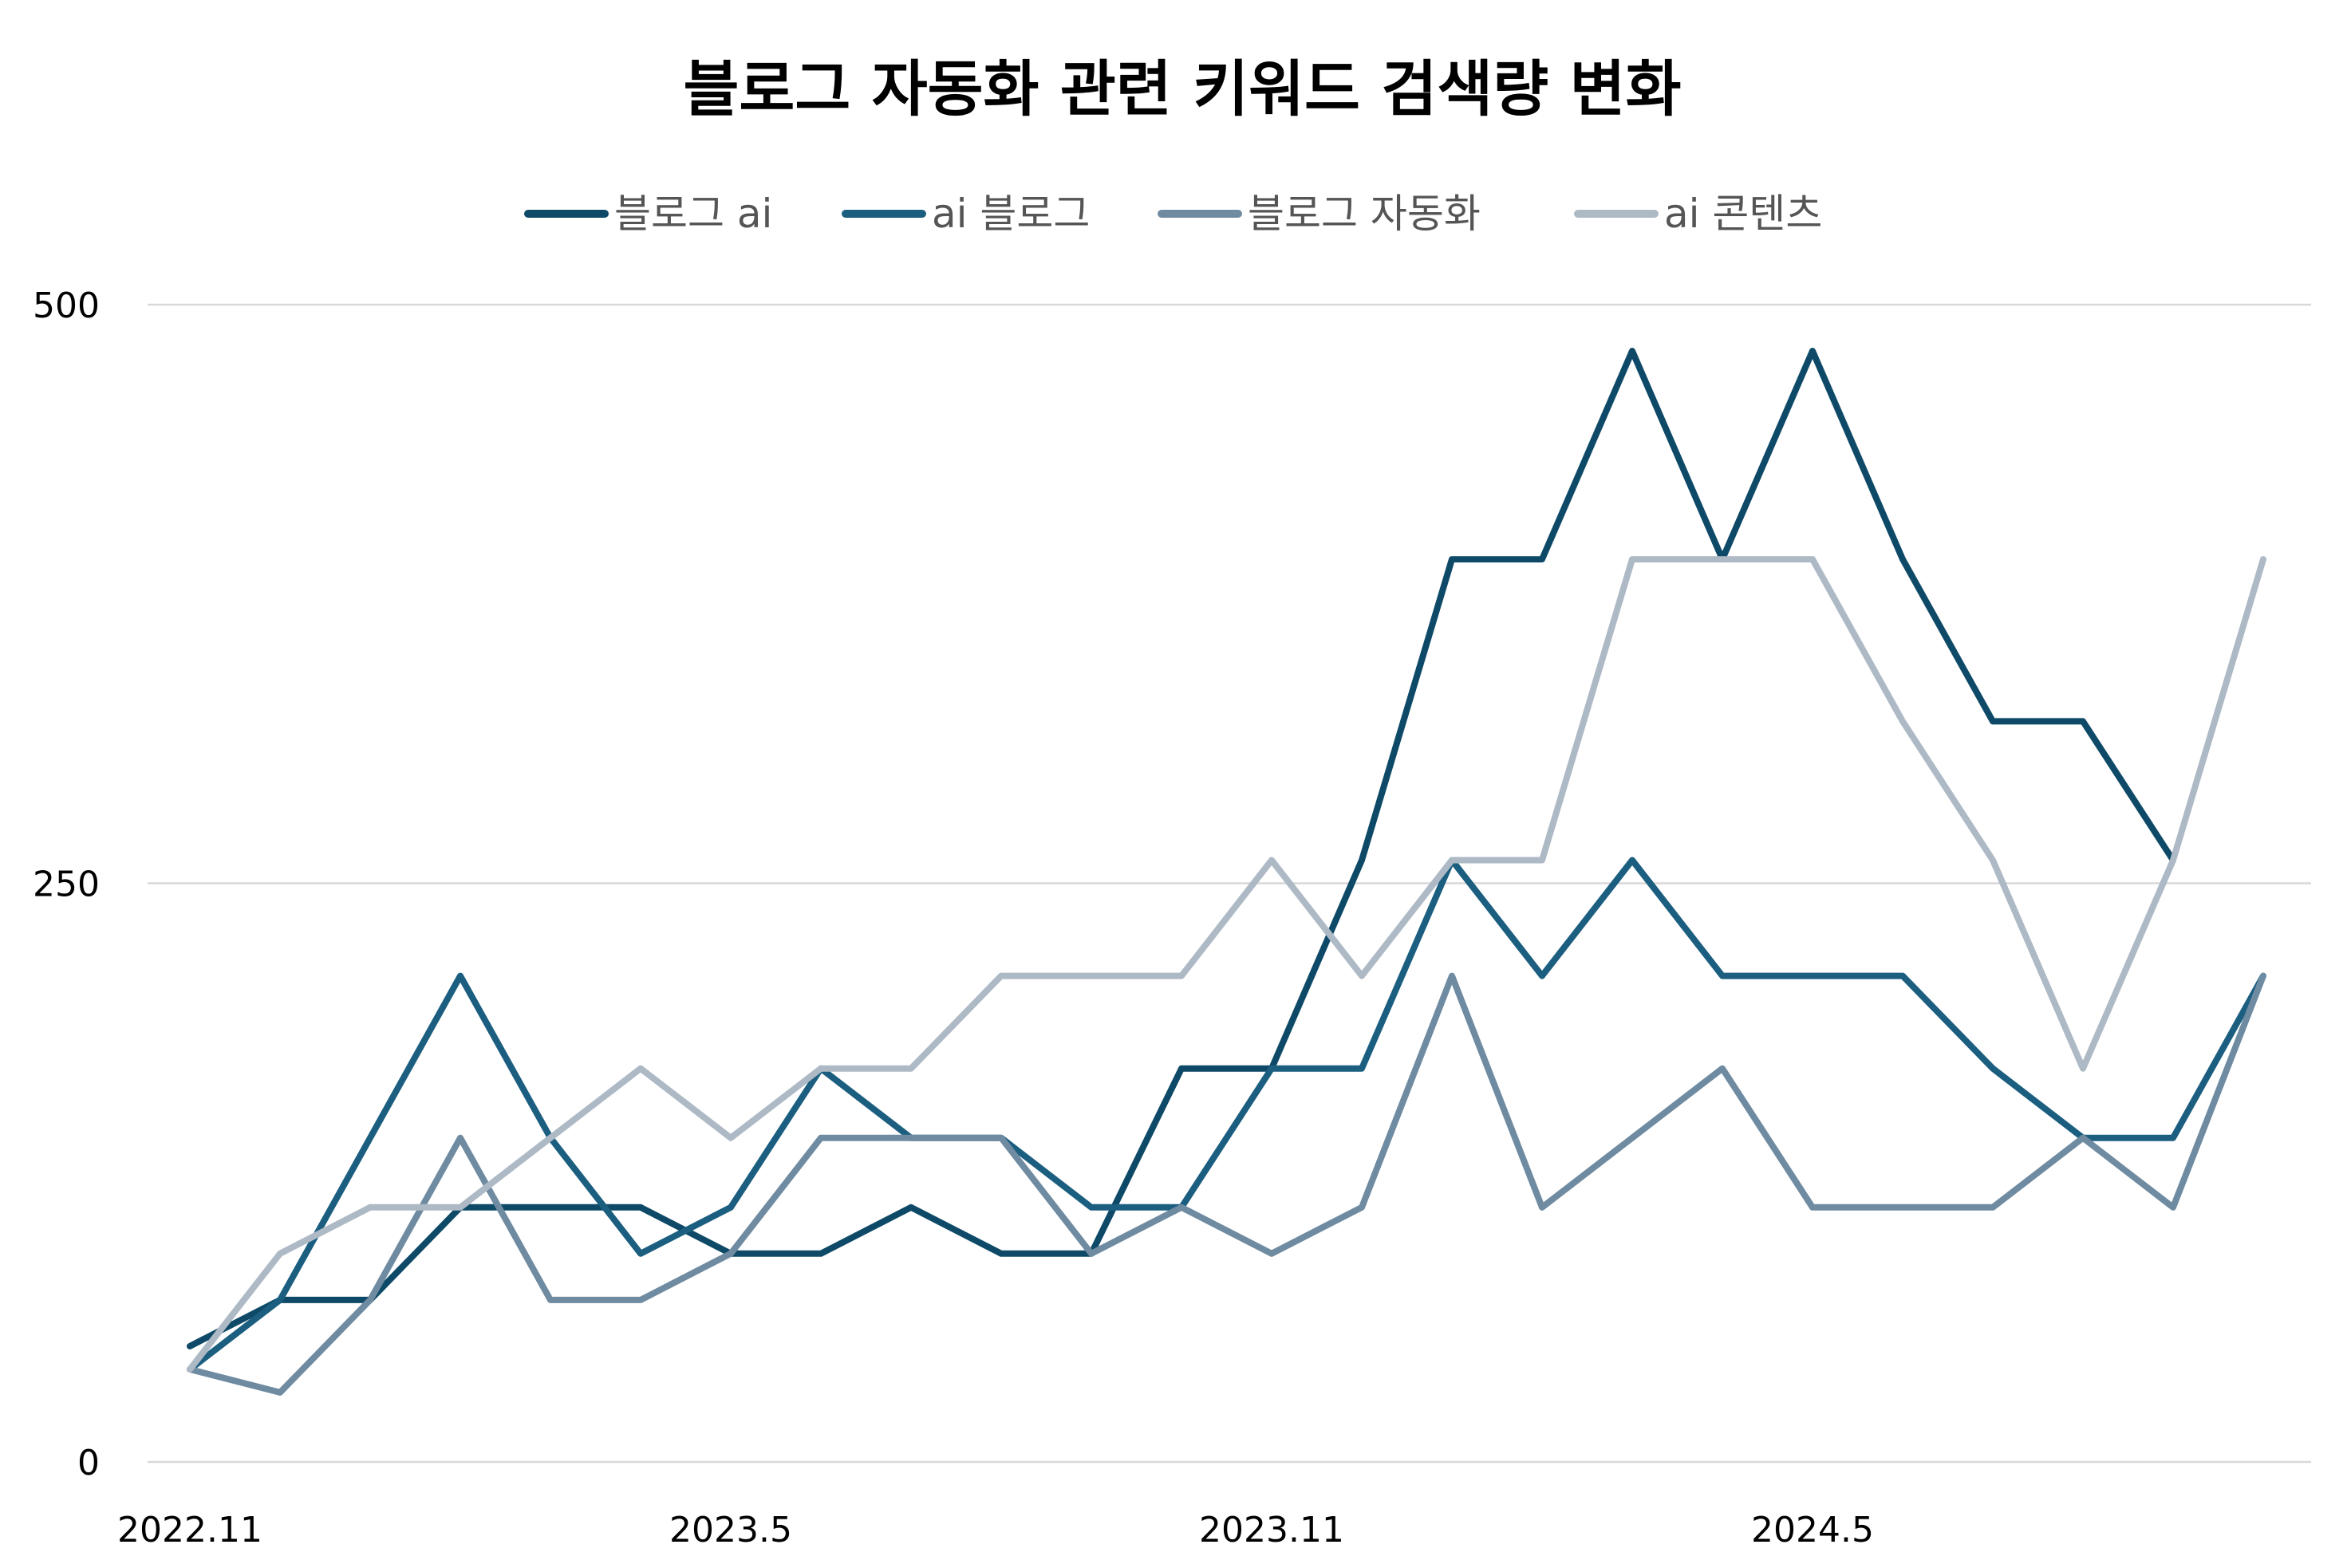 Image resolution: width=2351 pixels, height=1568 pixels. I want to click on y-tick-label: 500, so click(66, 306).